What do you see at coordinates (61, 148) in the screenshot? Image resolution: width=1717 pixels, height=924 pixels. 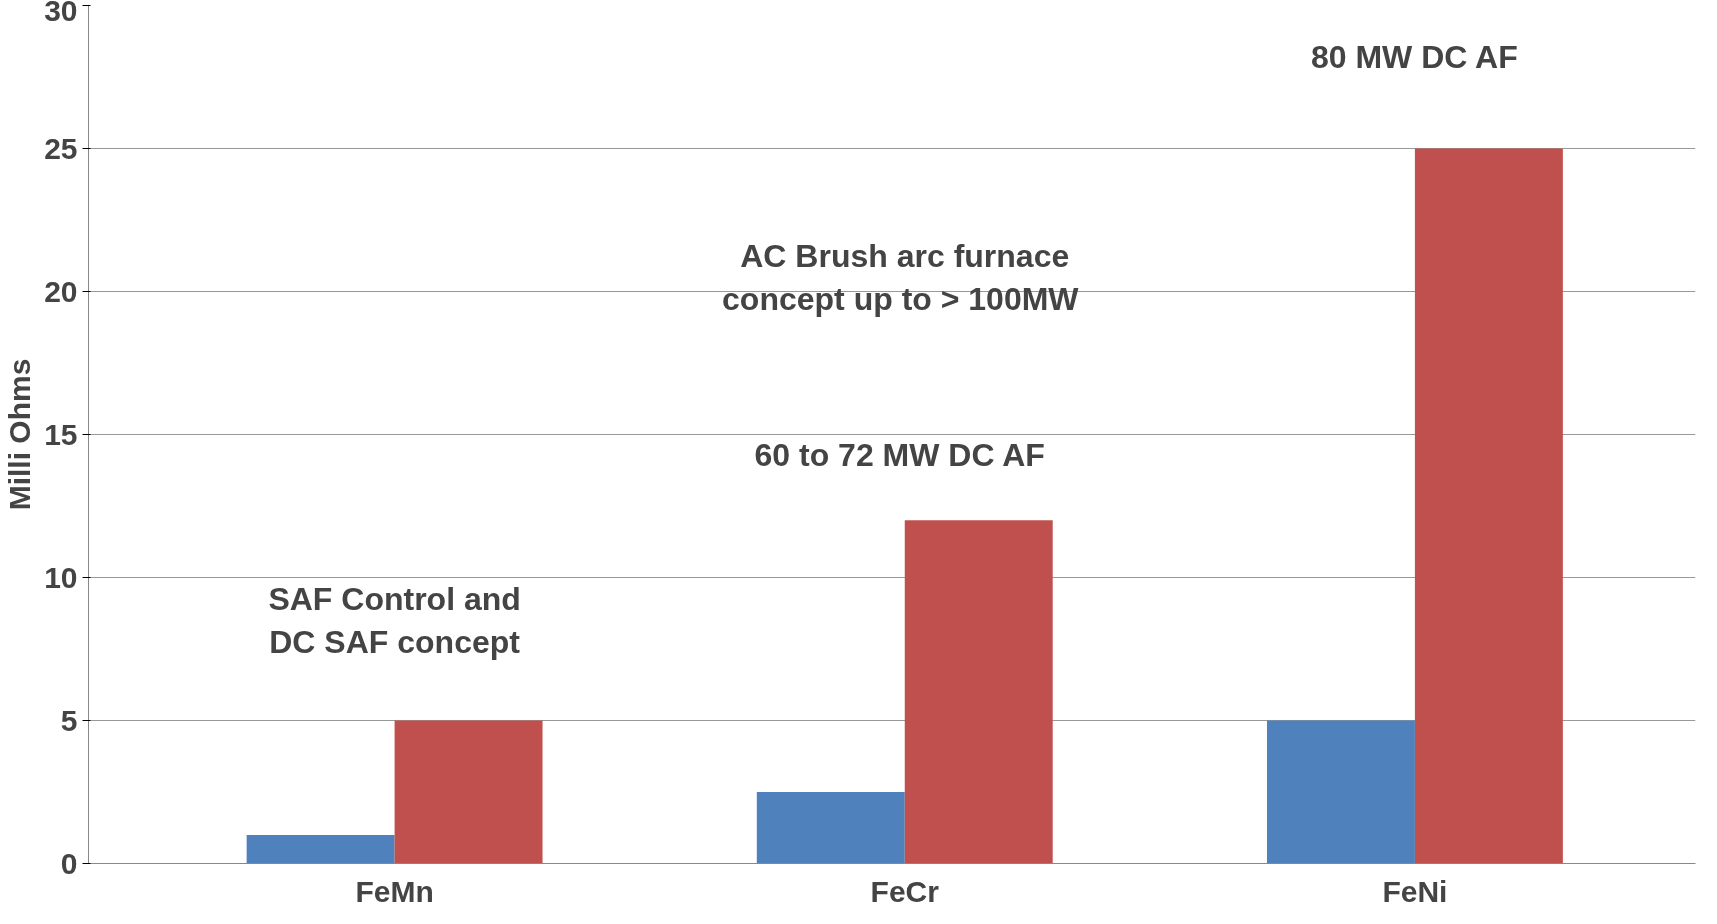 I see `y-tick-label: 25` at bounding box center [61, 148].